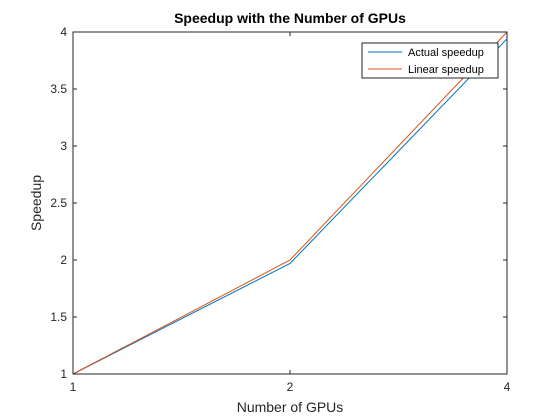 This screenshot has width=560, height=420. What do you see at coordinates (58, 203) in the screenshot?
I see `y-tick-label: 2.5` at bounding box center [58, 203].